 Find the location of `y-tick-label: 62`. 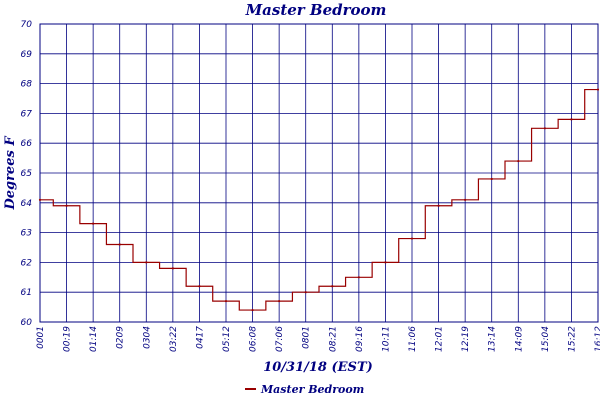

y-tick-label: 62 is located at coordinates (27, 263).